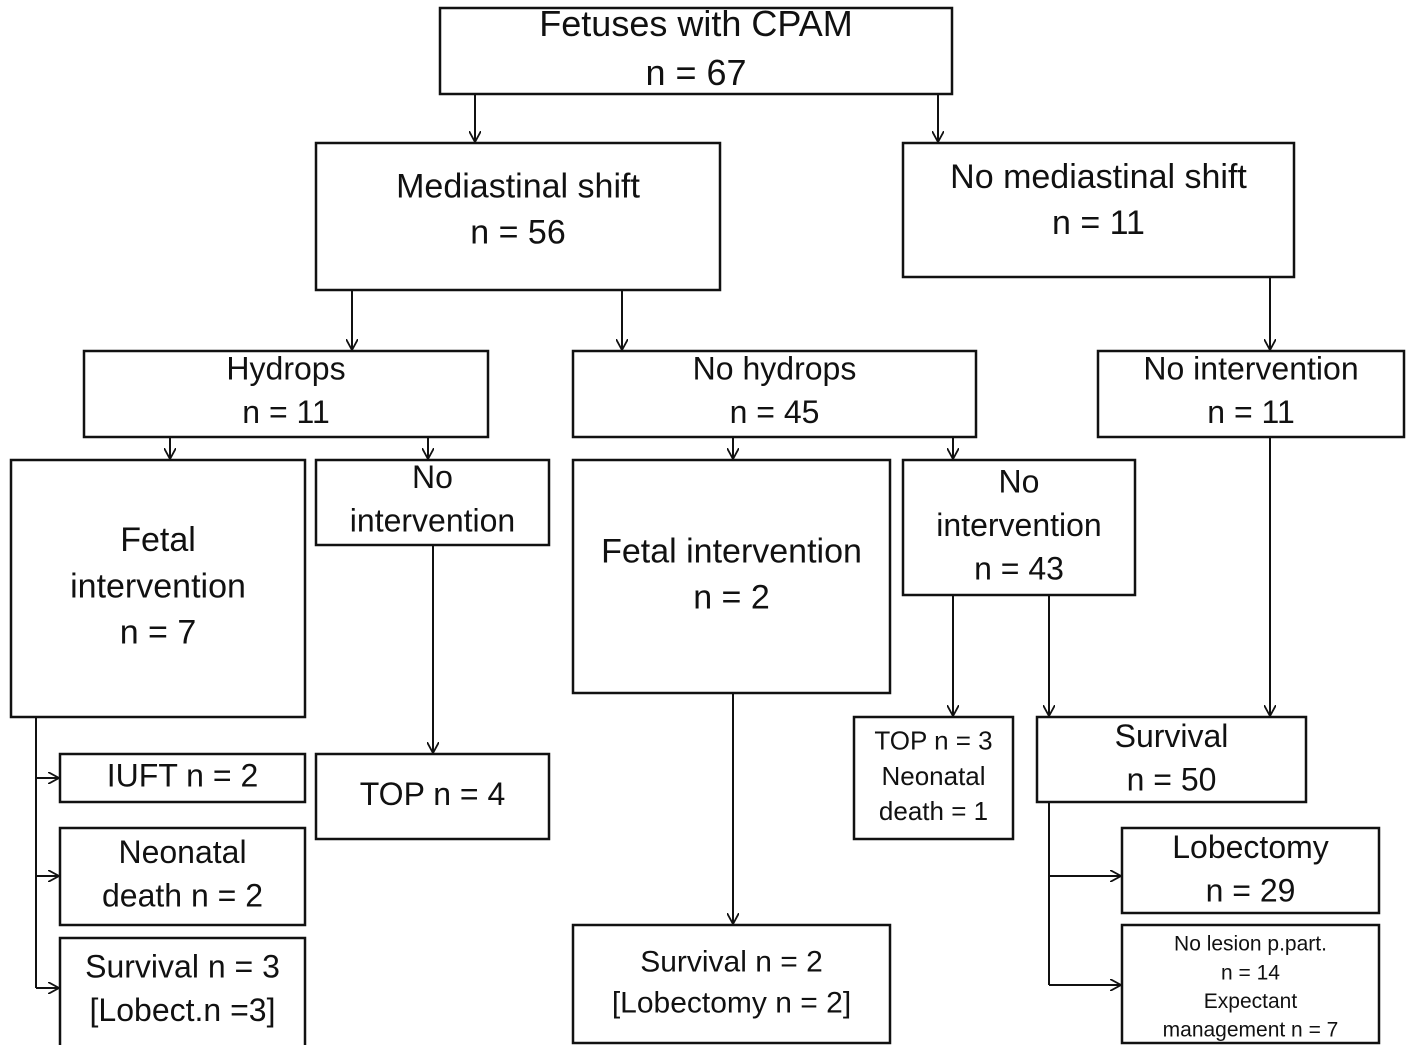  What do you see at coordinates (1251, 1001) in the screenshot?
I see `node-label: Expectant` at bounding box center [1251, 1001].